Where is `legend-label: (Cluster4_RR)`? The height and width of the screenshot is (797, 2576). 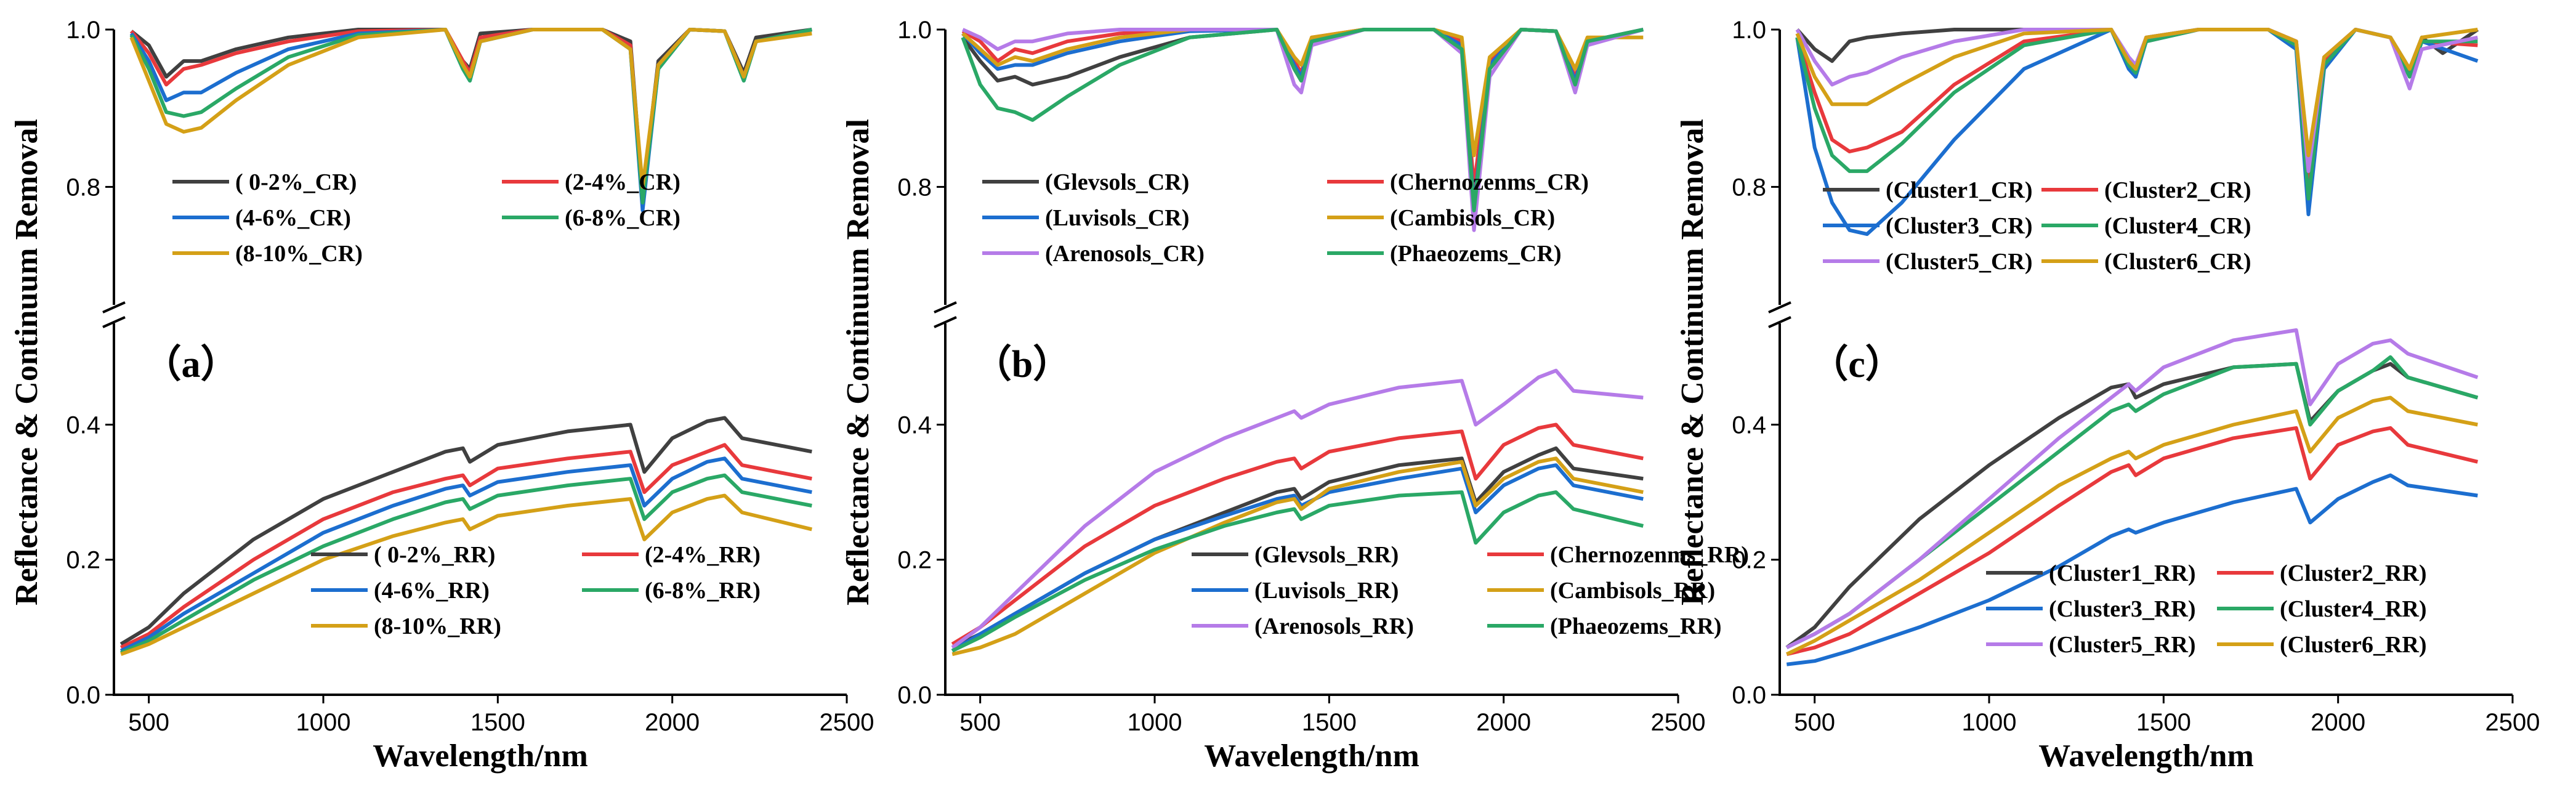 legend-label: (Cluster4_RR) is located at coordinates (2353, 609).